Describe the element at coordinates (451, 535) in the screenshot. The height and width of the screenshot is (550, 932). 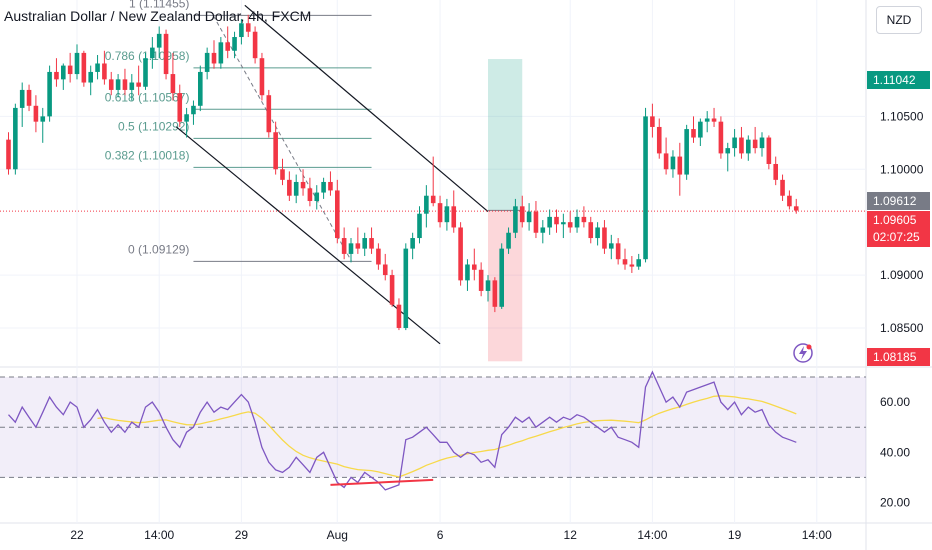
I see `time-axis: 22 14:00 29 Aug 6 12 14:00 19 14:00` at that location.